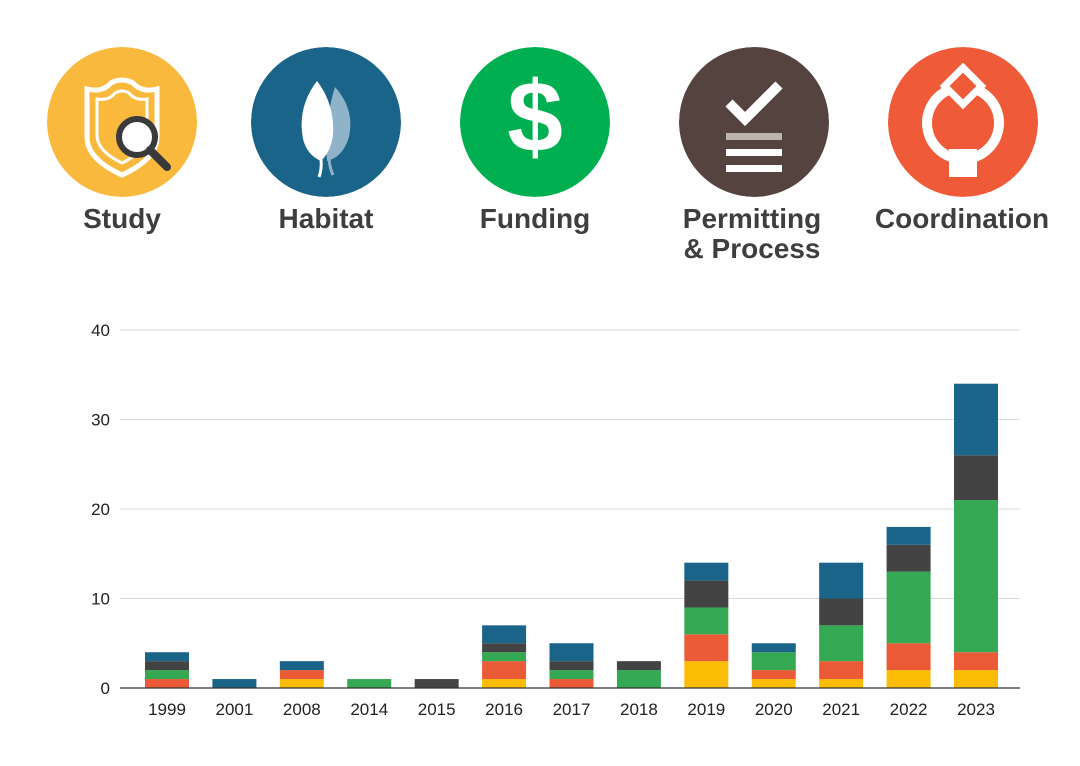  What do you see at coordinates (841, 612) in the screenshot?
I see `bar-segment-permitting-2021` at bounding box center [841, 612].